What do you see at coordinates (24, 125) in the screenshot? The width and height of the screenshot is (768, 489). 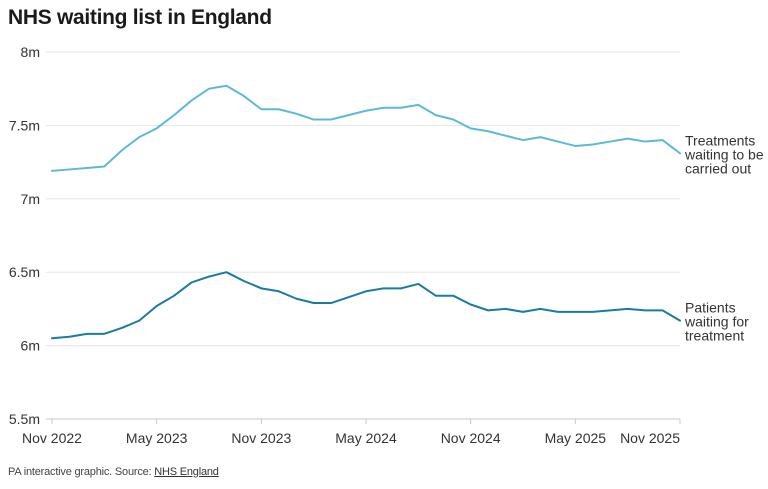 I see `y-tick-label: 7.5m` at bounding box center [24, 125].